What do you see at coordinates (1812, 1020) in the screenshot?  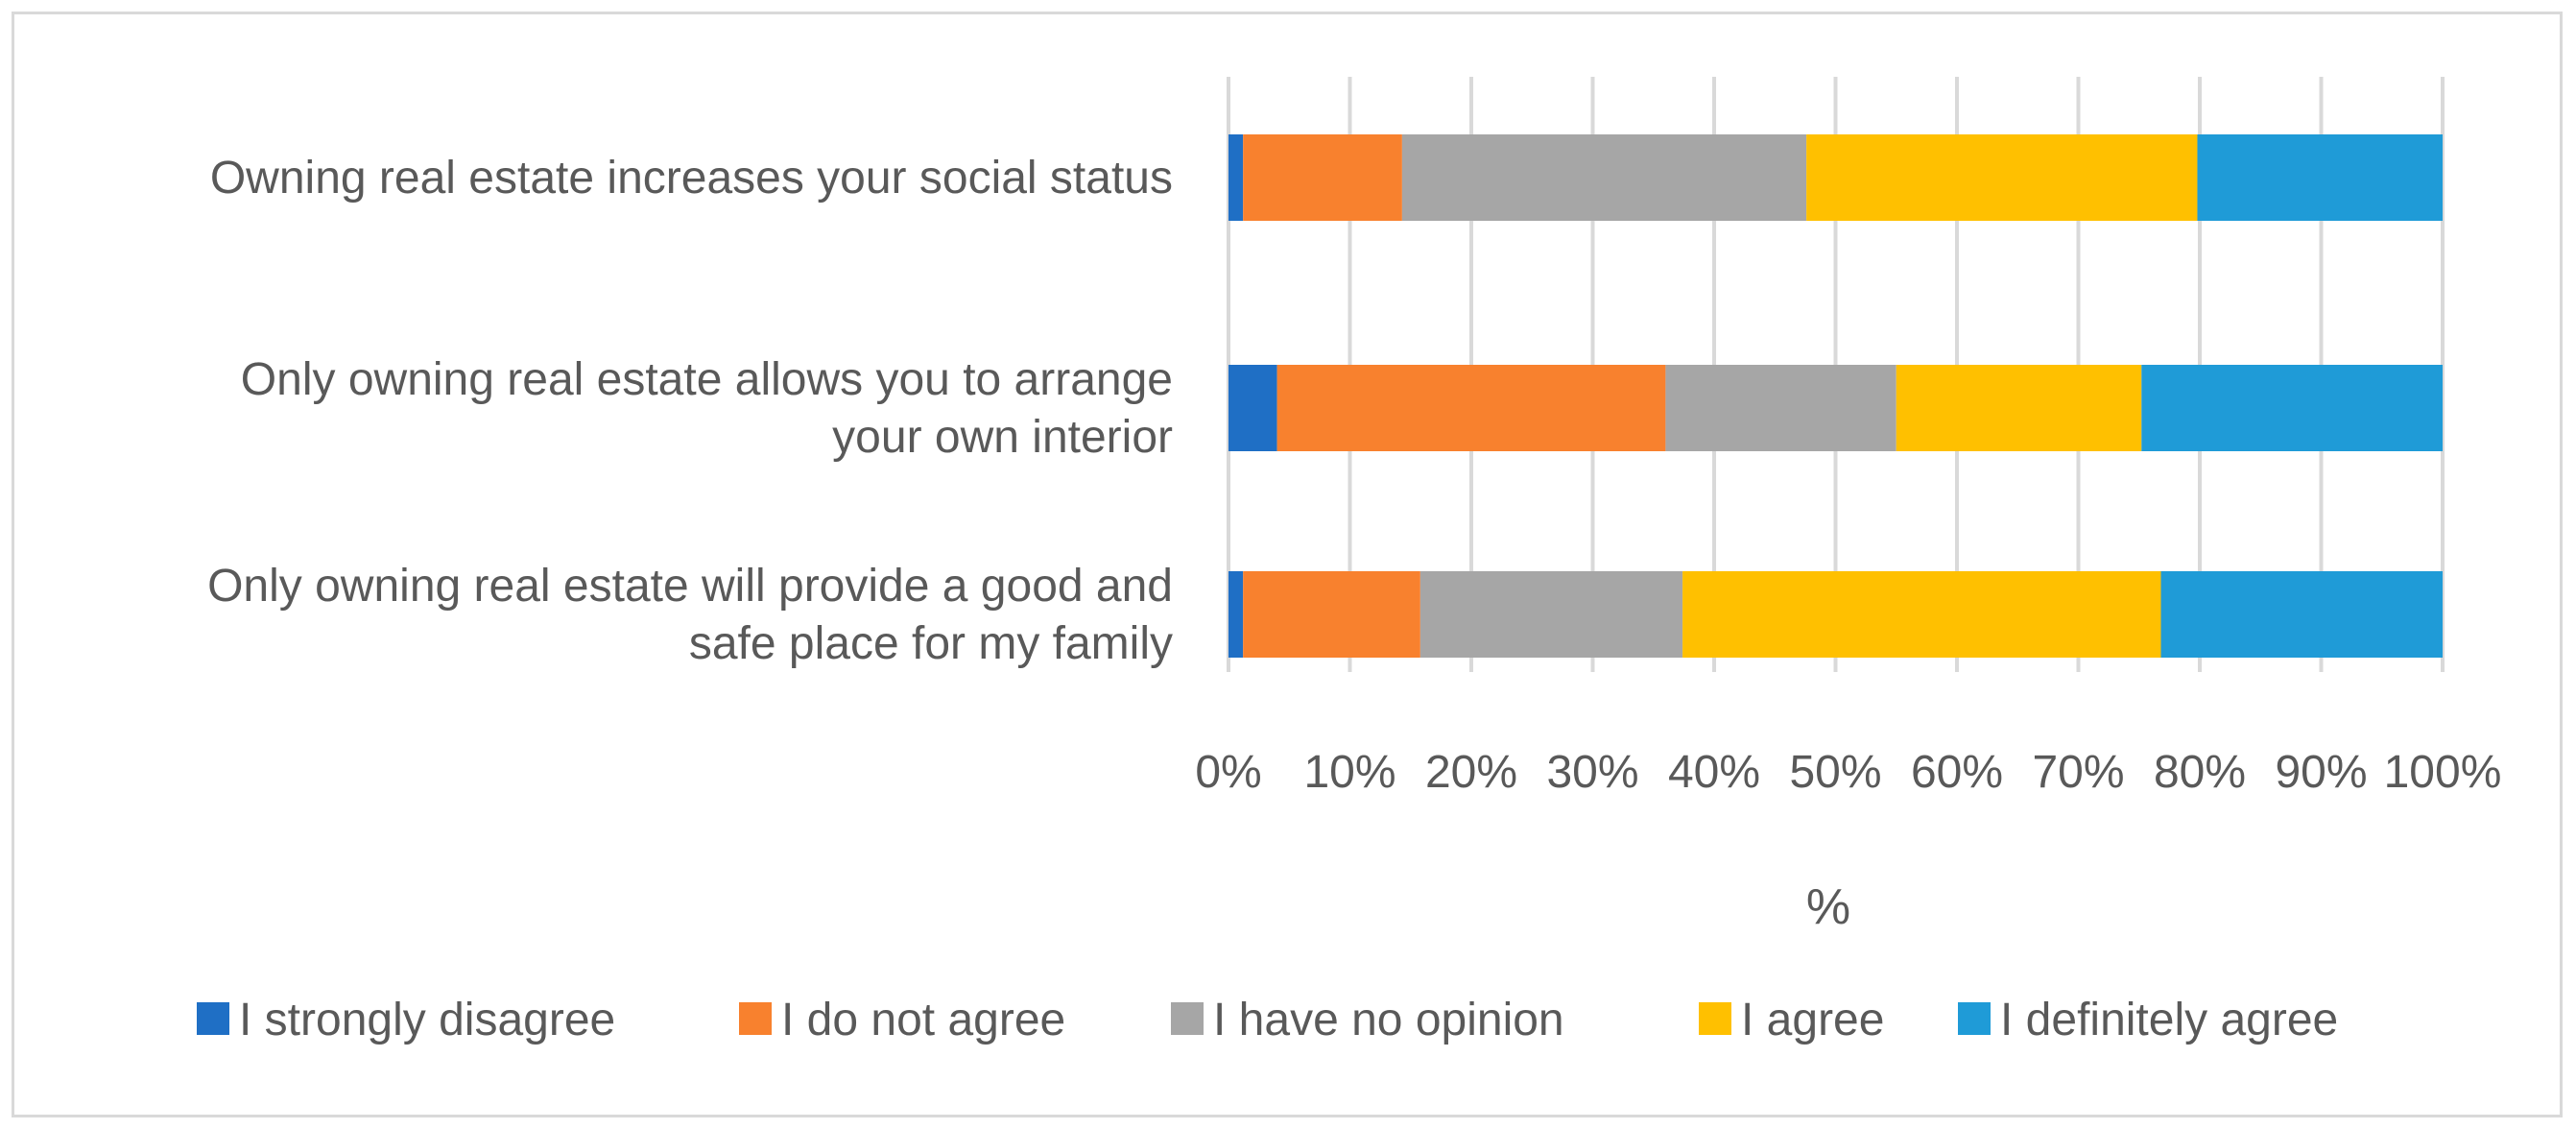 I see `legend-label-i-agree: I agree` at bounding box center [1812, 1020].